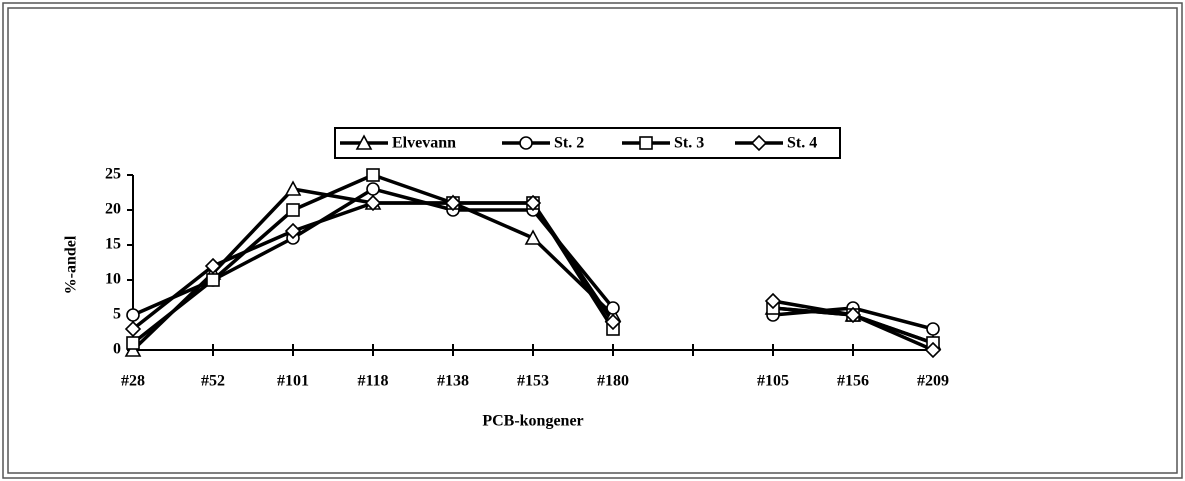  What do you see at coordinates (113, 279) in the screenshot?
I see `y-tick-label: 10` at bounding box center [113, 279].